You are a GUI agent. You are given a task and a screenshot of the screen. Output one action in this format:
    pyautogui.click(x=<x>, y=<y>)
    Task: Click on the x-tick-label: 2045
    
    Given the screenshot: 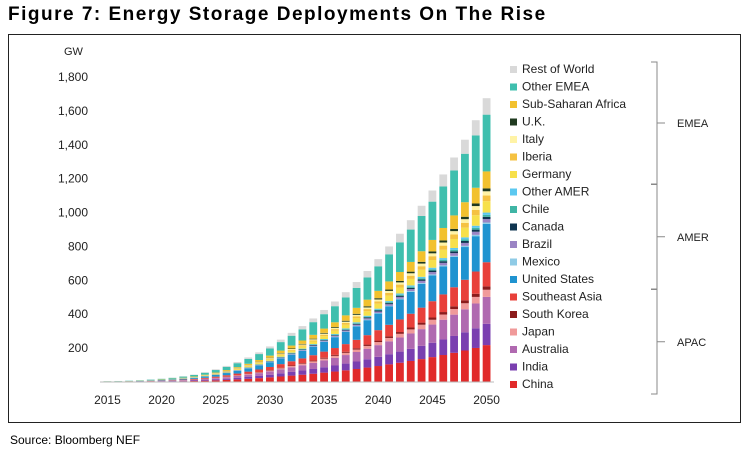 What is the action you would take?
    pyautogui.click(x=432, y=400)
    